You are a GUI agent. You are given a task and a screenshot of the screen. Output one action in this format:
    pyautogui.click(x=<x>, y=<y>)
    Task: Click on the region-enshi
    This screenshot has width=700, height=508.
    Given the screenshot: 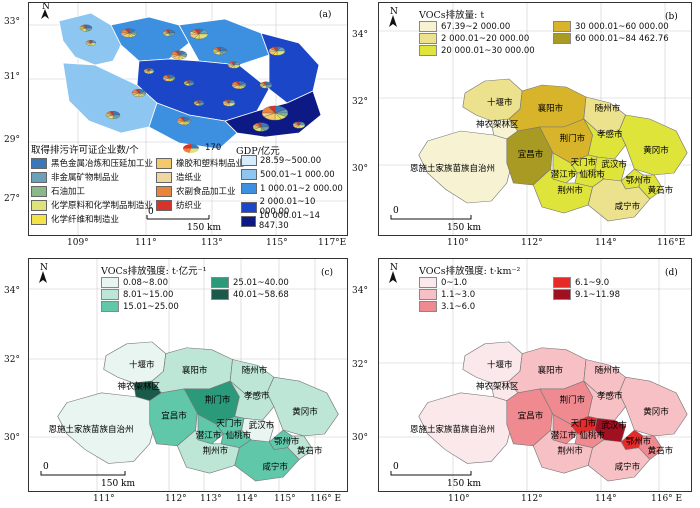 What is the action you would take?
    pyautogui.click(x=107, y=428)
    